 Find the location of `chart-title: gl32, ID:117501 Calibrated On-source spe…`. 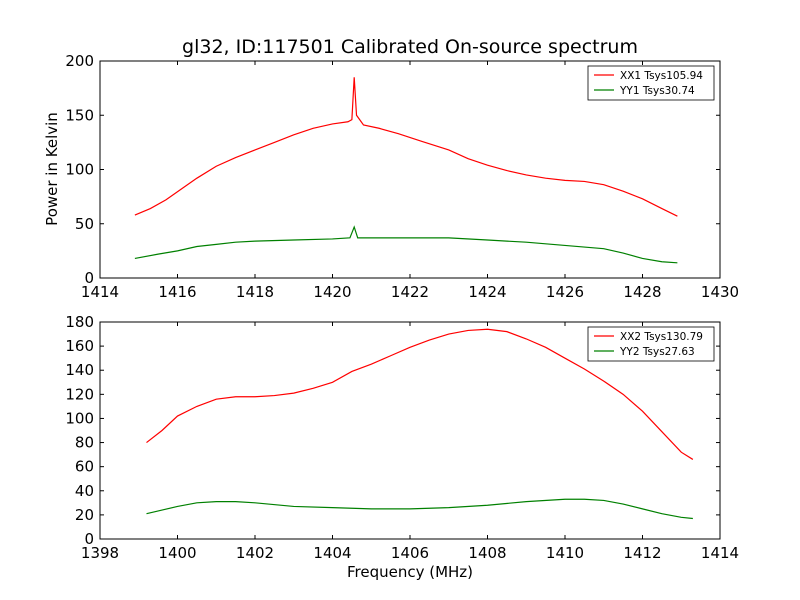

chart-title: gl32, ID:117501 Calibrated On-source spe… is located at coordinates (410, 47).